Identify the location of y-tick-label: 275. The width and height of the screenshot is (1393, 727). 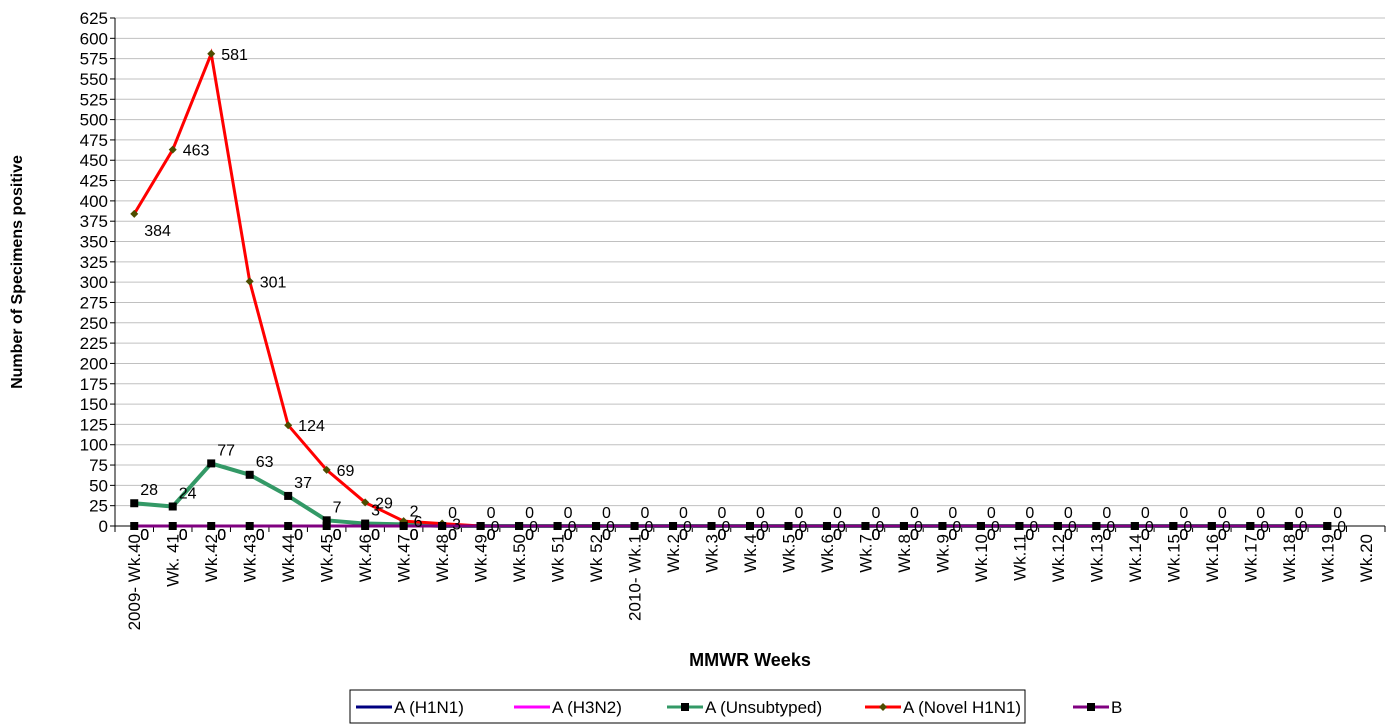
(94, 302).